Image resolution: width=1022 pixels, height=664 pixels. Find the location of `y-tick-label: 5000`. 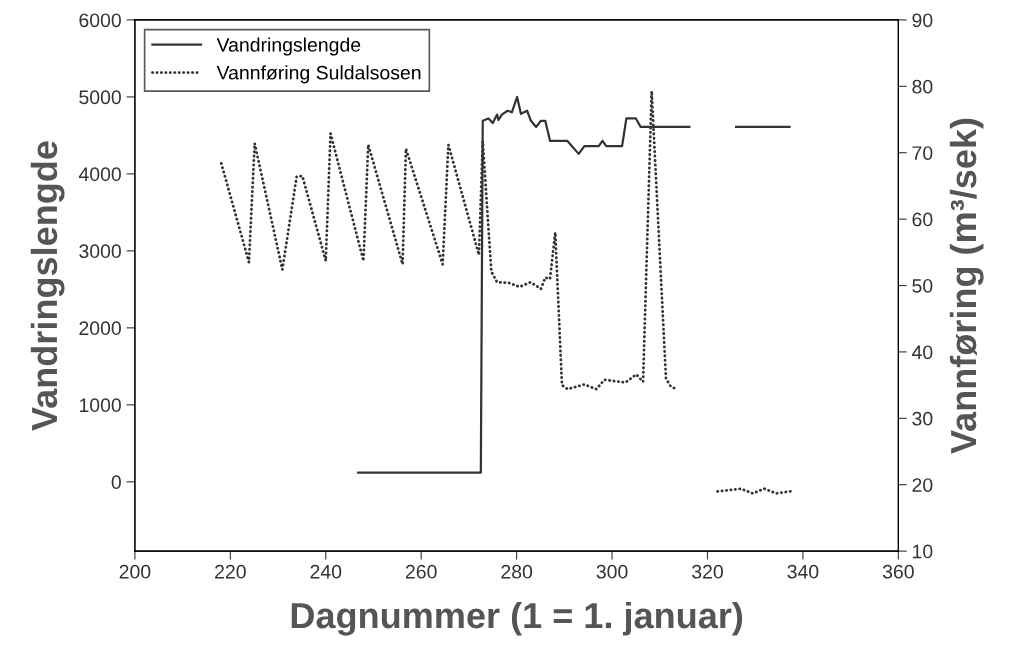

y-tick-label: 5000 is located at coordinates (100, 97).